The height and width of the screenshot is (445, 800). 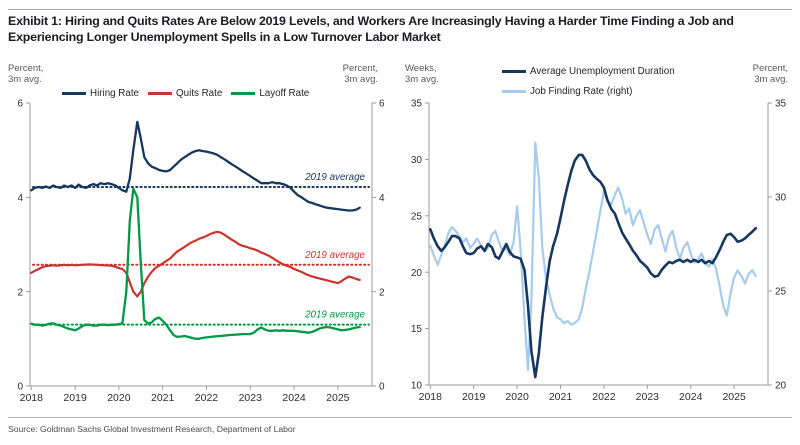 I want to click on y-tick-label-left: 20, so click(x=417, y=273).